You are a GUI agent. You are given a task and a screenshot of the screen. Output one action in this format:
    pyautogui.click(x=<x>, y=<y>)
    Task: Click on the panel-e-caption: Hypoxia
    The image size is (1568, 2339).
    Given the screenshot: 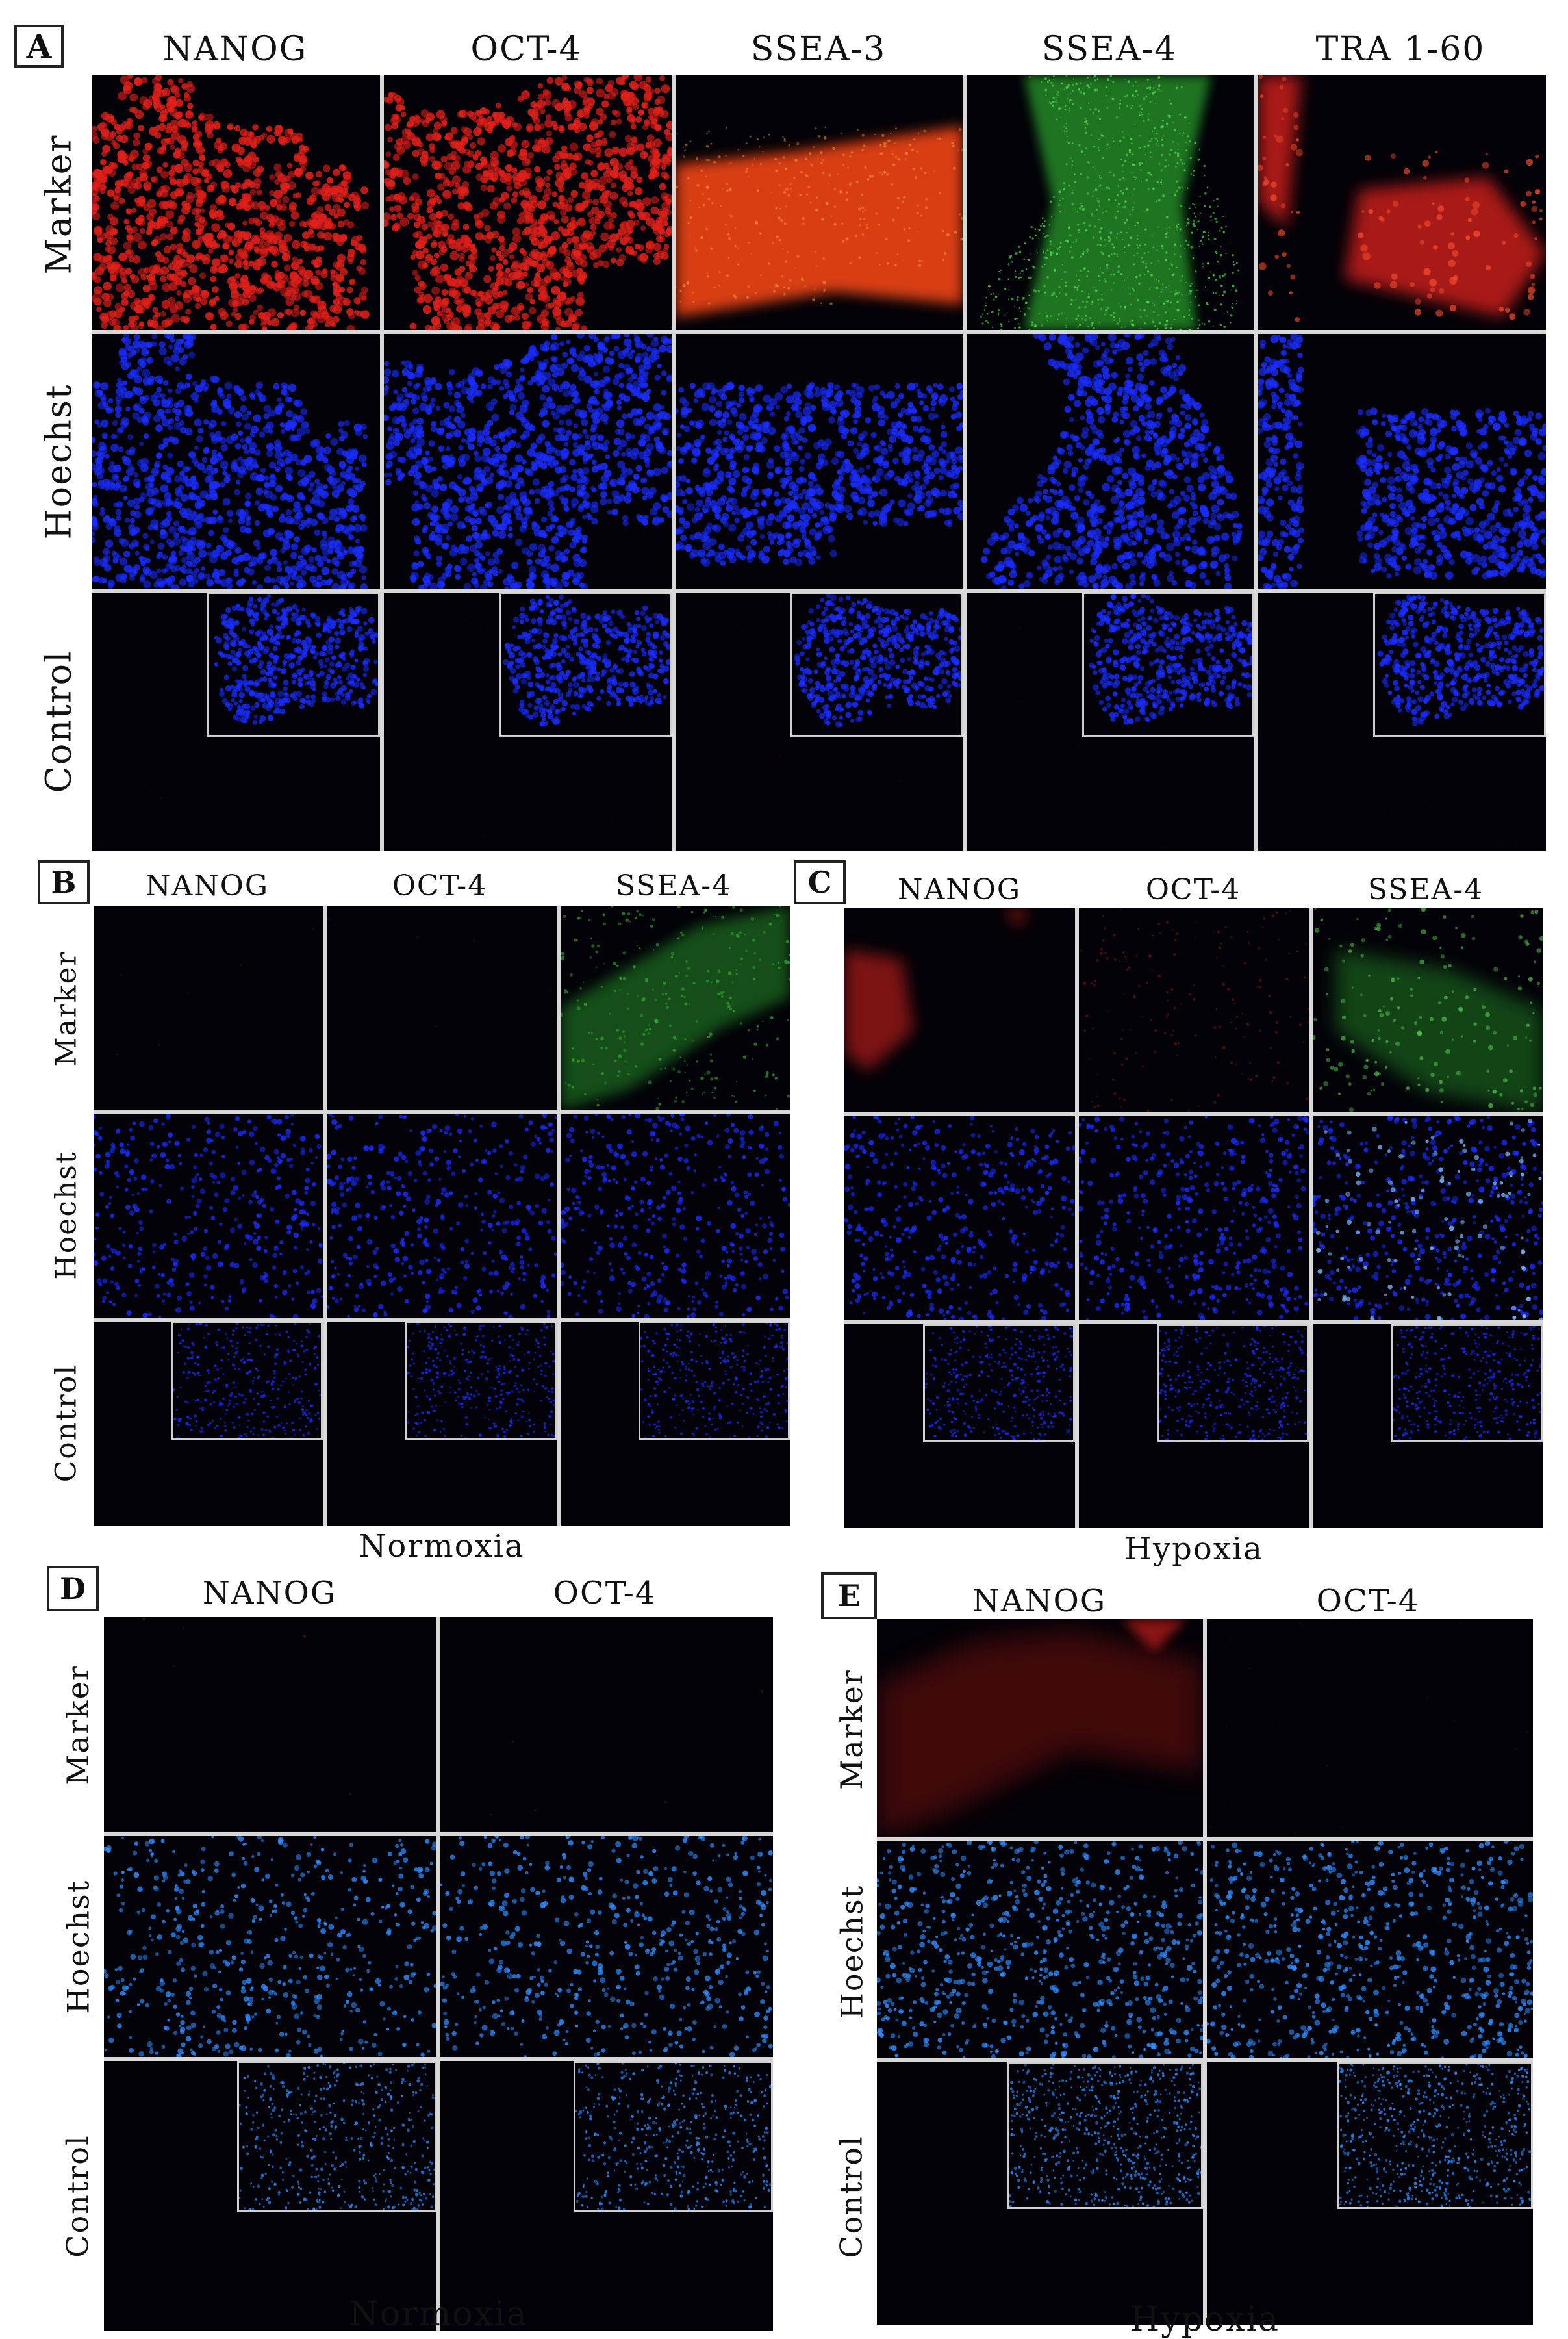 What is the action you would take?
    pyautogui.click(x=1205, y=2319)
    